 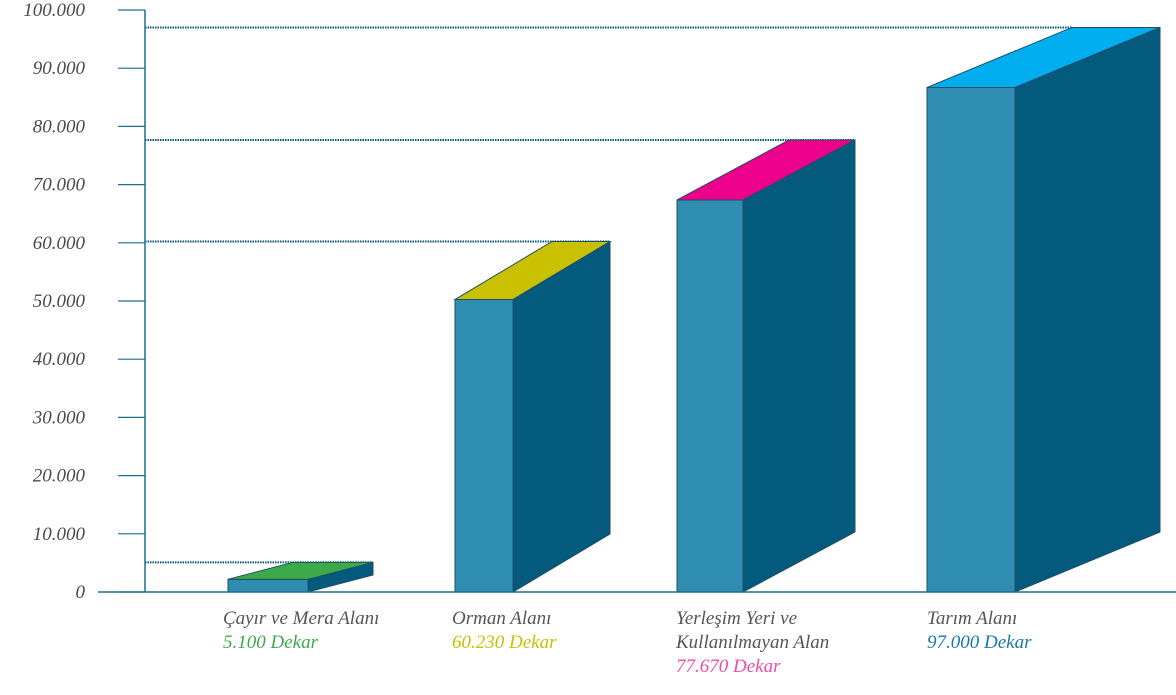 What do you see at coordinates (59, 534) in the screenshot?
I see `y-tick-label: 10.000` at bounding box center [59, 534].